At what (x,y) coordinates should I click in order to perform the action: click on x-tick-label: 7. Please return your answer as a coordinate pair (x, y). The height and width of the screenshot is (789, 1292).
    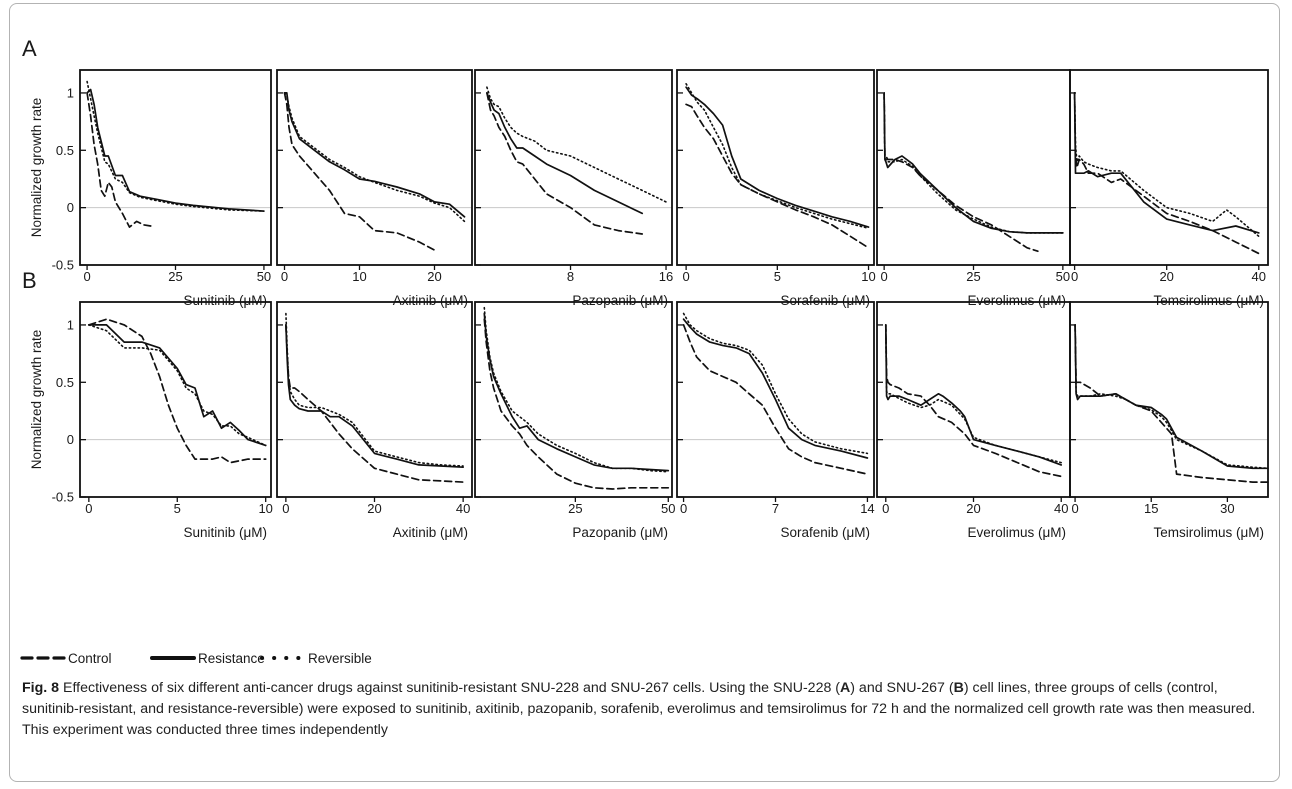
    Looking at the image, I should click on (775, 508).